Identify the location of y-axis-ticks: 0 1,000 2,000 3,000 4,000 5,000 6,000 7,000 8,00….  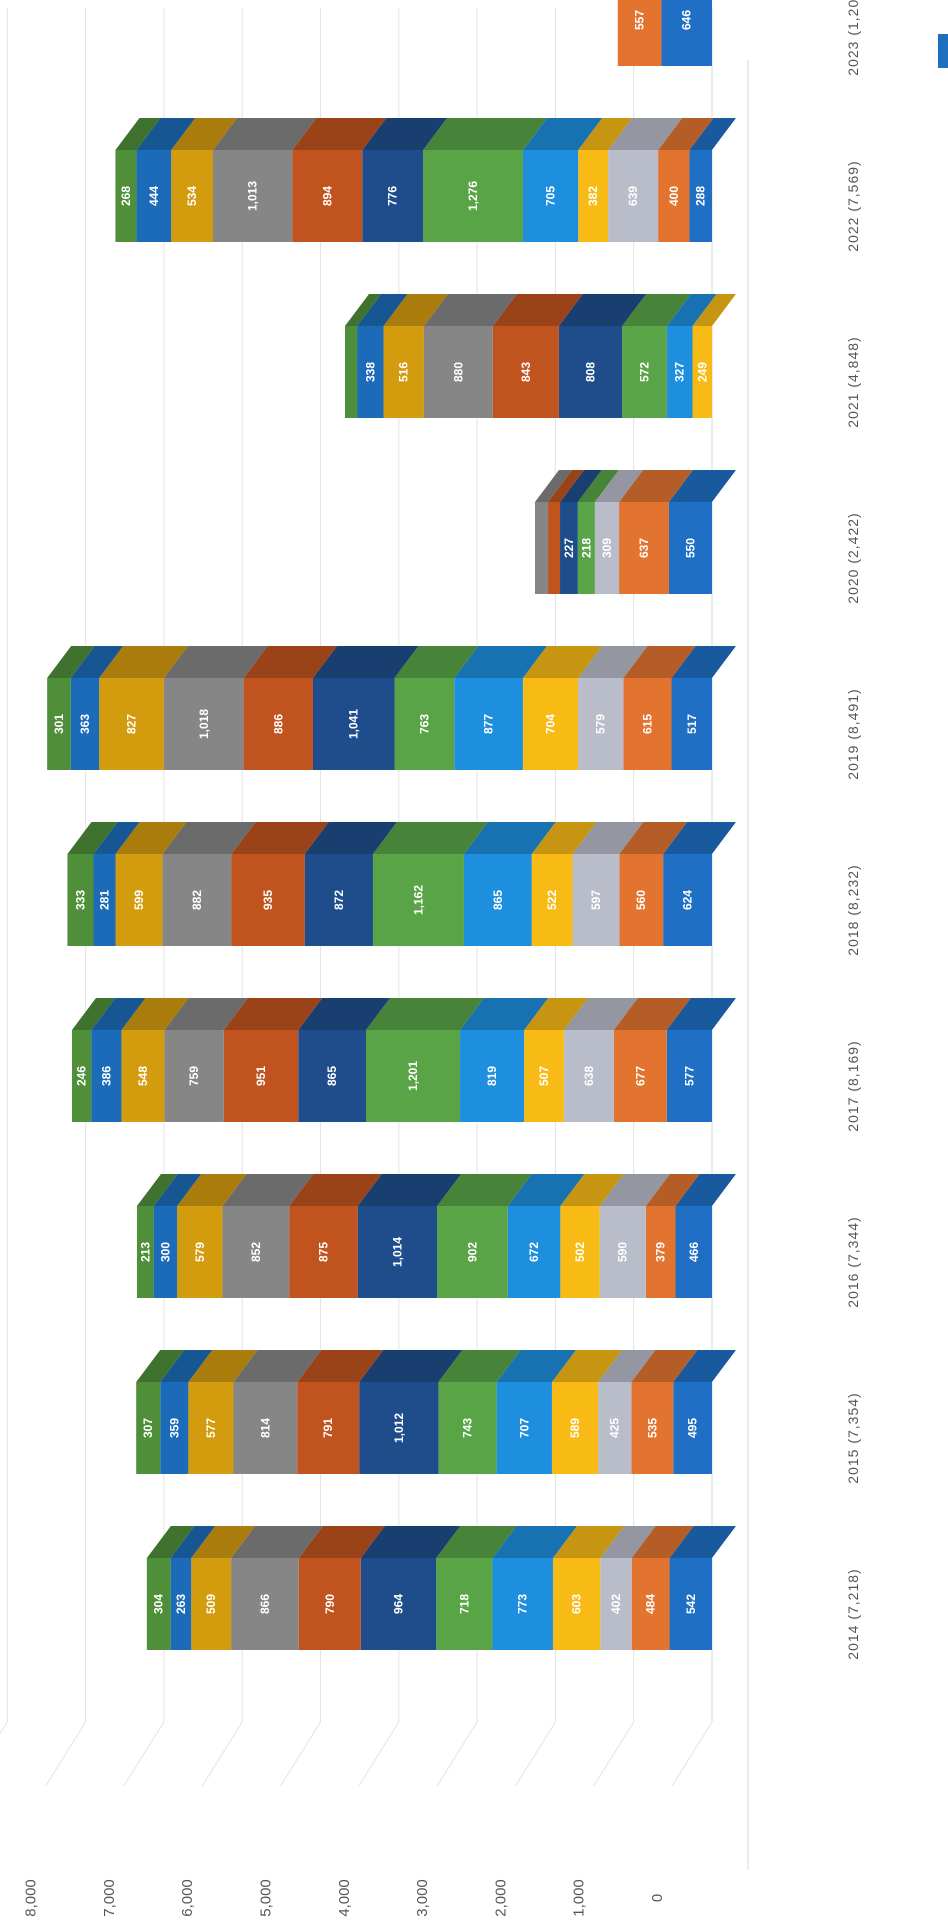
(344, 1898).